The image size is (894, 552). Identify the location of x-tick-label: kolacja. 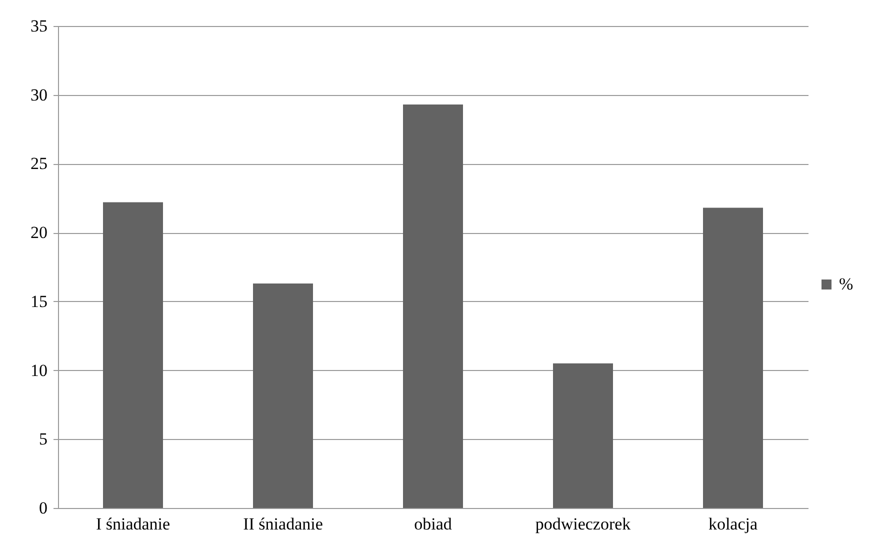
(733, 524).